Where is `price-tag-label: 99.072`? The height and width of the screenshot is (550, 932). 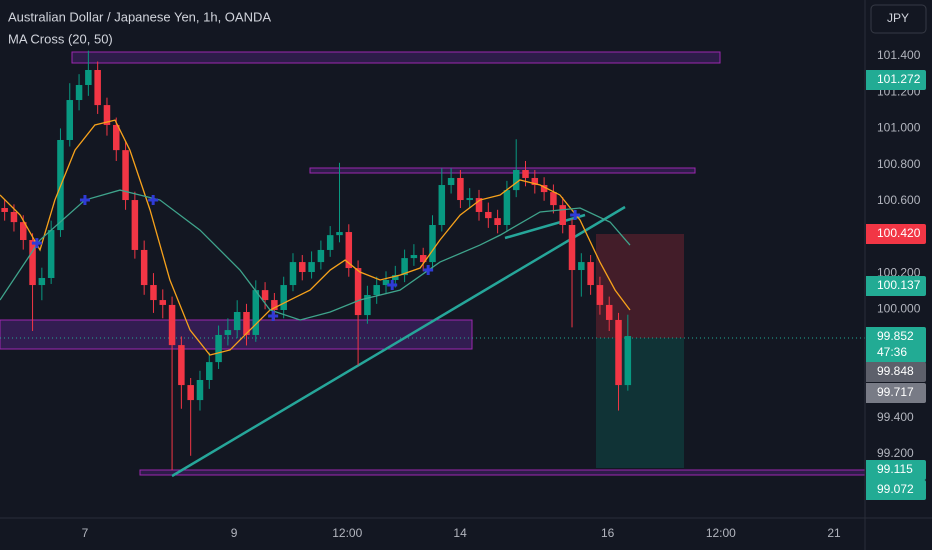
price-tag-label: 99.072 is located at coordinates (895, 489).